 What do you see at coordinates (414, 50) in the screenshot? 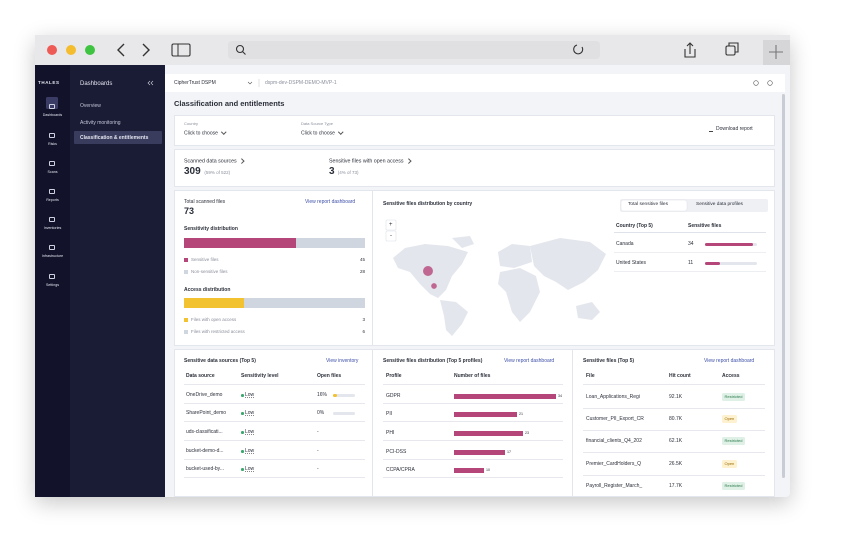
I see `address-bar` at bounding box center [414, 50].